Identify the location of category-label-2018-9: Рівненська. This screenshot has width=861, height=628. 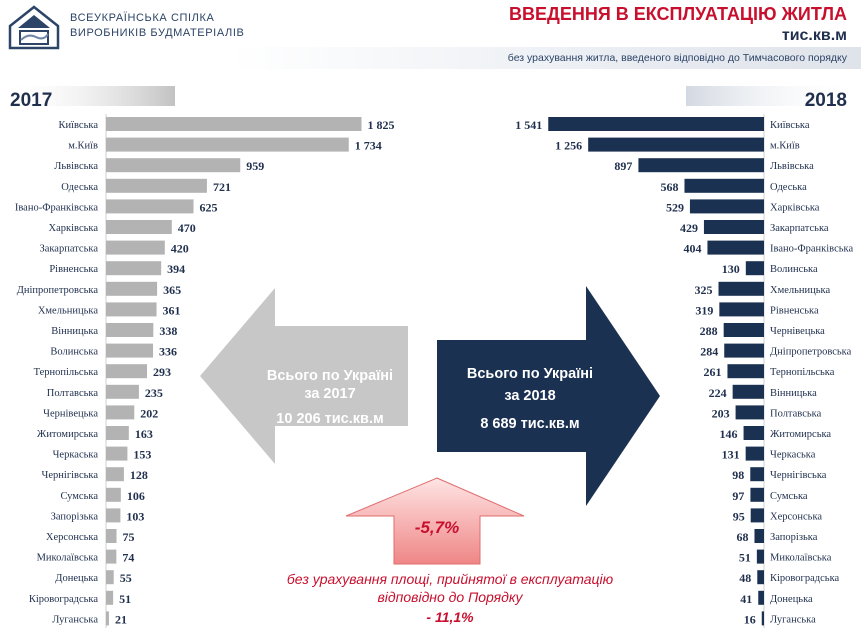
(794, 310).